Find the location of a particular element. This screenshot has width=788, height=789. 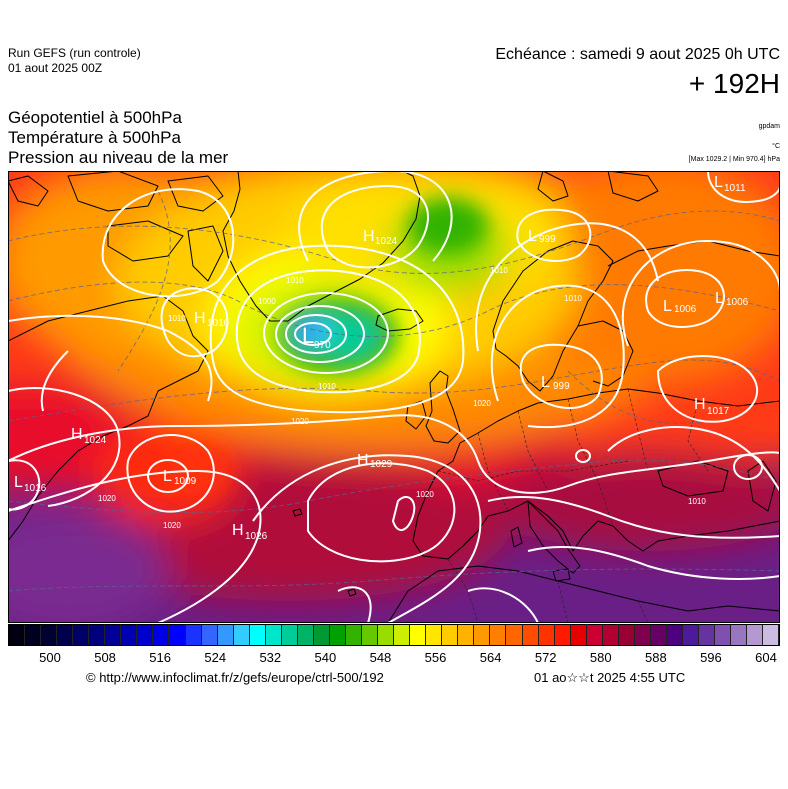

parameter-geopotential: Géopotentiel à 500hPa is located at coordinates (95, 117).